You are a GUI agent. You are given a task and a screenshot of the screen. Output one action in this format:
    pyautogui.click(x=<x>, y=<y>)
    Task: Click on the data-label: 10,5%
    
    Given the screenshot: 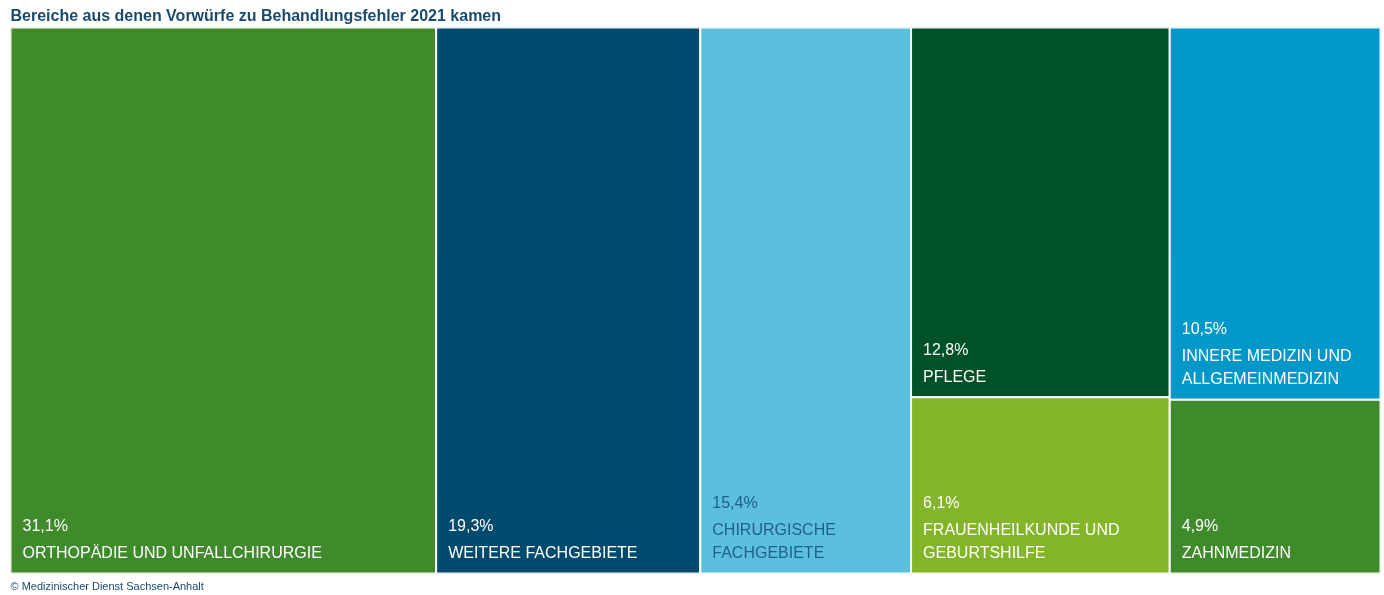 What is the action you would take?
    pyautogui.click(x=1204, y=329)
    